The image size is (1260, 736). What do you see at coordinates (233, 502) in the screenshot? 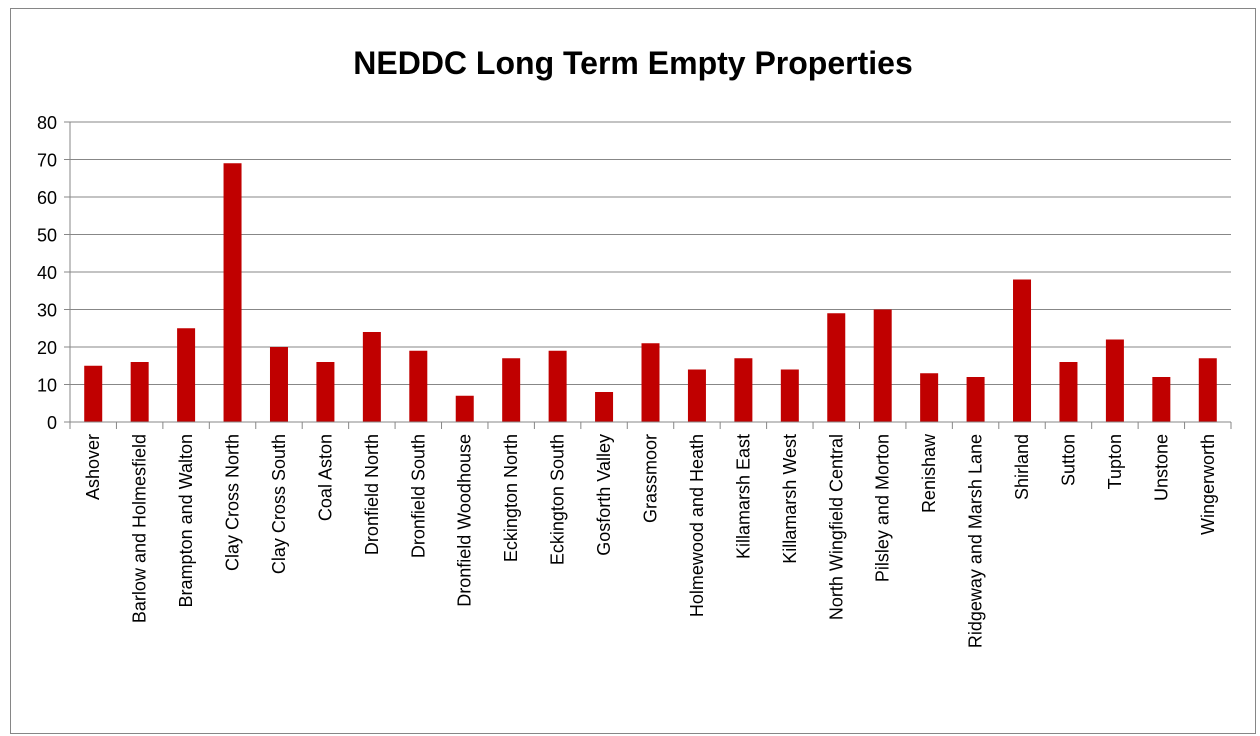
I see `x-tick-label: Clay Cross North` at bounding box center [233, 502].